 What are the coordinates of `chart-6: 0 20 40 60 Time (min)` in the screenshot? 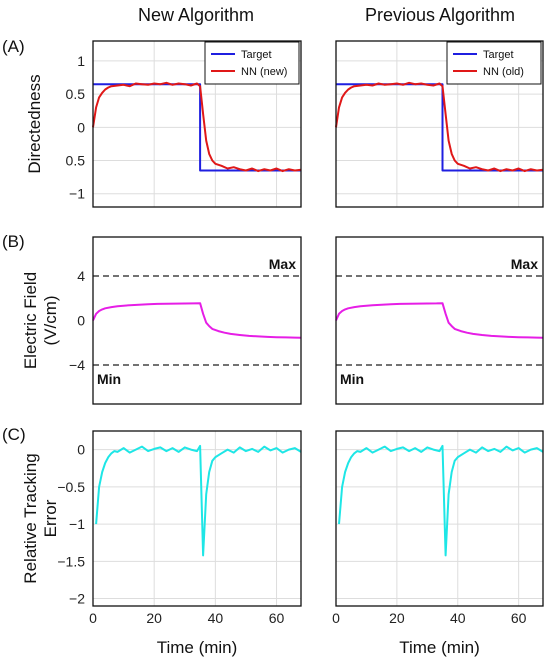 It's located at (438, 543).